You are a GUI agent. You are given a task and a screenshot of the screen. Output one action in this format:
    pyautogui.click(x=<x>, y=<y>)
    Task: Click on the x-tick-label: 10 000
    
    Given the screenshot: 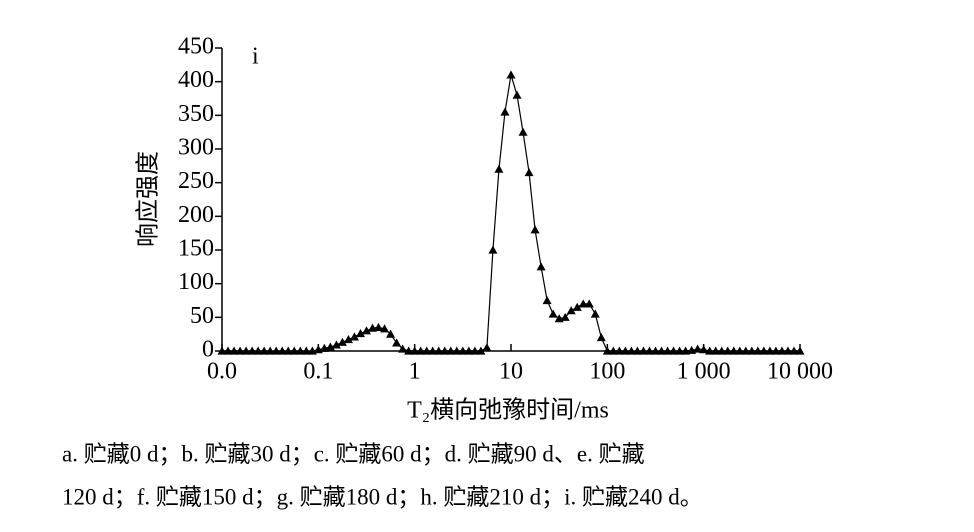 What is the action you would take?
    pyautogui.click(x=800, y=372)
    